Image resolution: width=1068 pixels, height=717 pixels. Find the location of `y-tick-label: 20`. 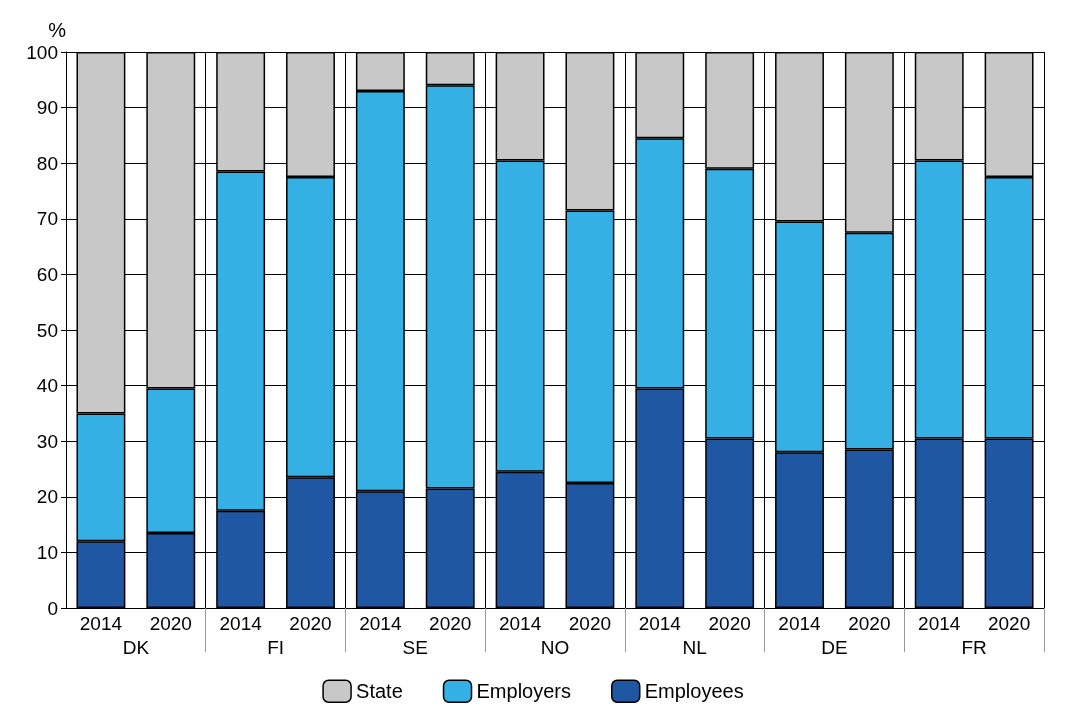

y-tick-label: 20 is located at coordinates (47, 497).